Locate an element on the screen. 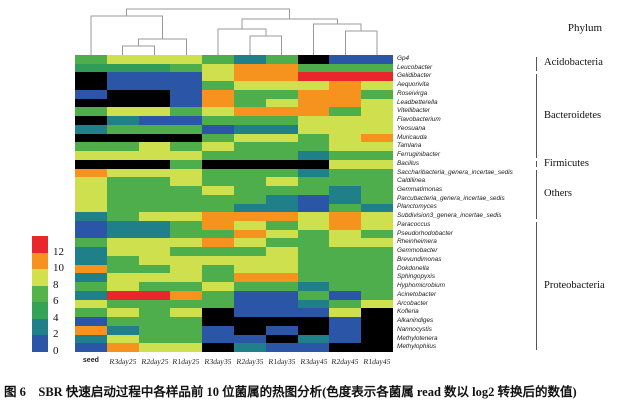 The image size is (642, 401). legend-tick-label: 8 is located at coordinates (56, 284).